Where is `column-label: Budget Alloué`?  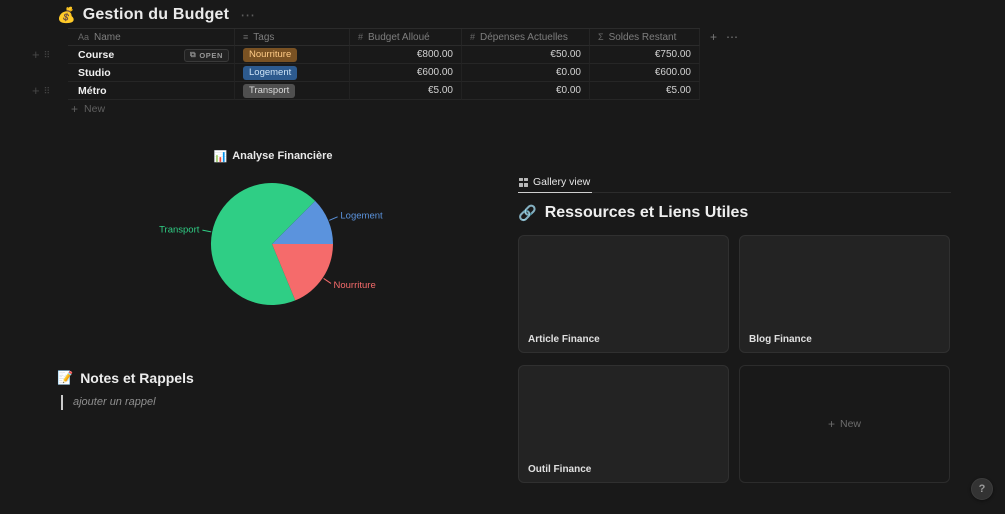 column-label: Budget Alloué is located at coordinates (399, 37).